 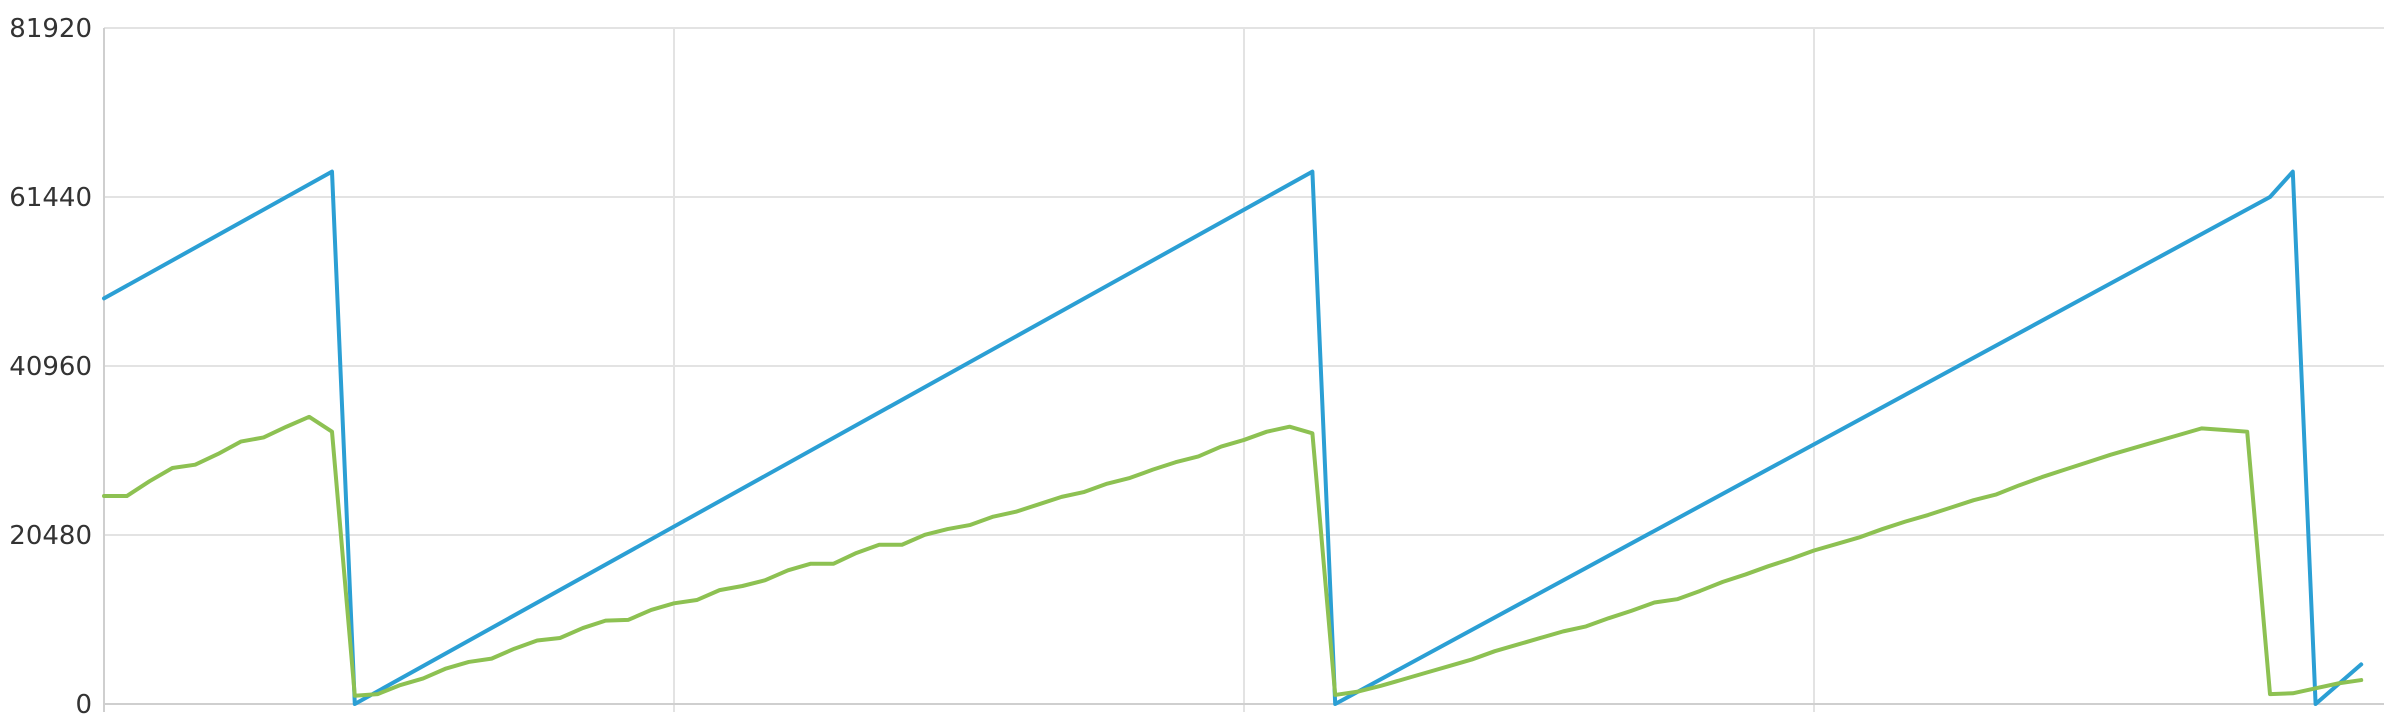 What do you see at coordinates (83, 705) in the screenshot?
I see `y-tick-label: 0` at bounding box center [83, 705].